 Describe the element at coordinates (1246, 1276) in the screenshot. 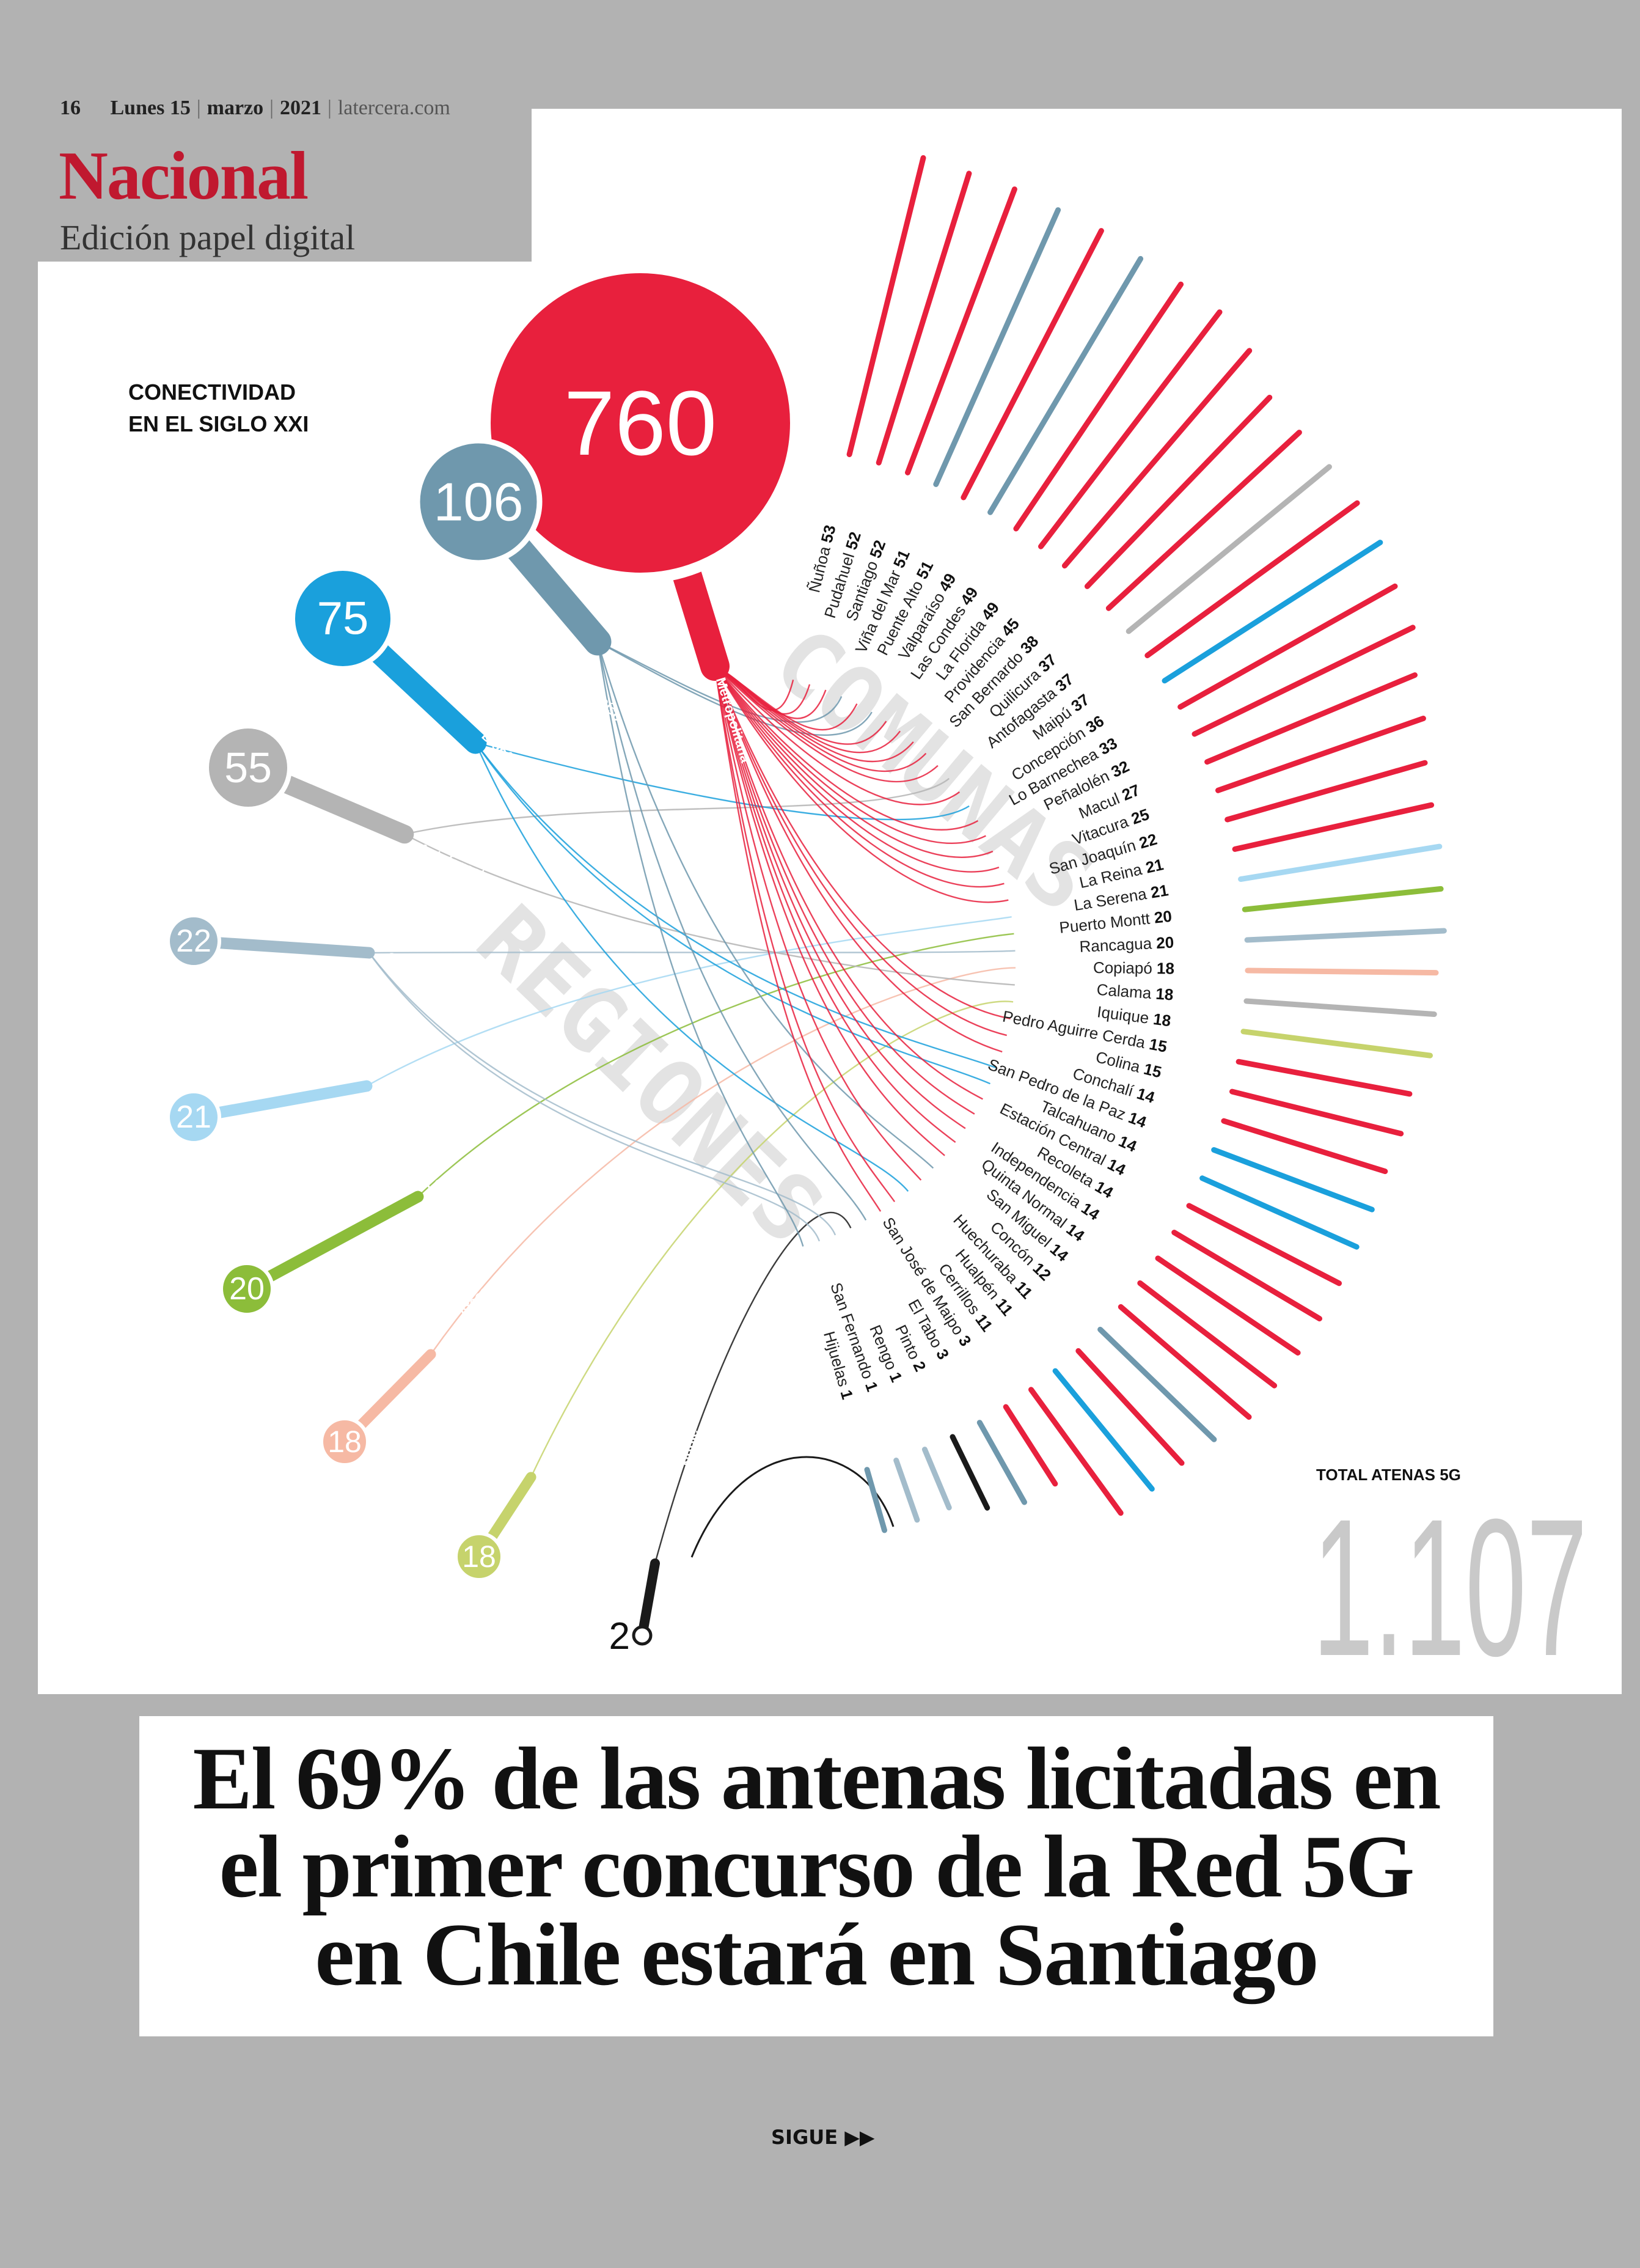

I see `comuna-ray-recoleta` at that location.